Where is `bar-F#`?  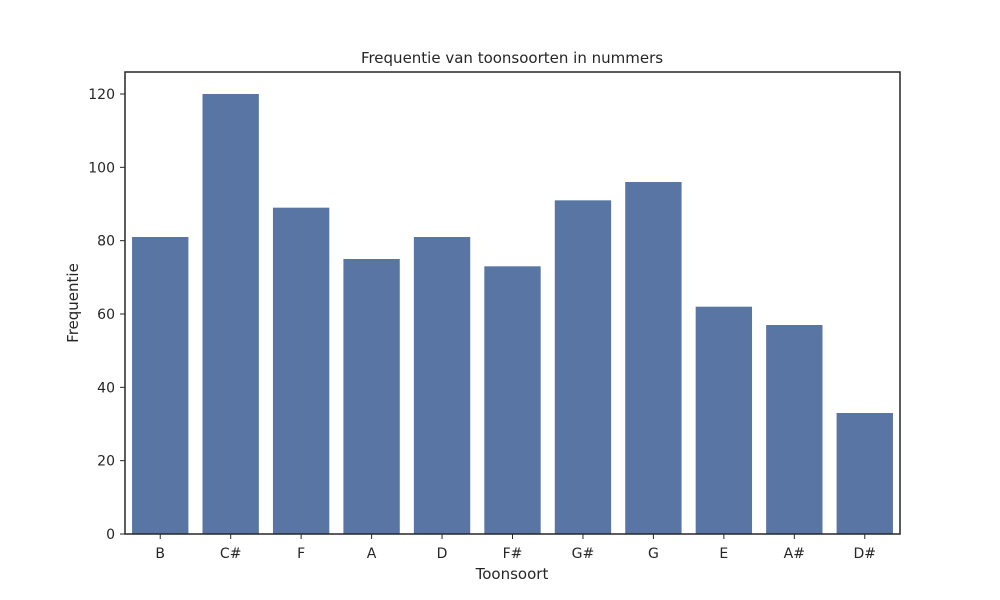
bar-F# is located at coordinates (512, 400).